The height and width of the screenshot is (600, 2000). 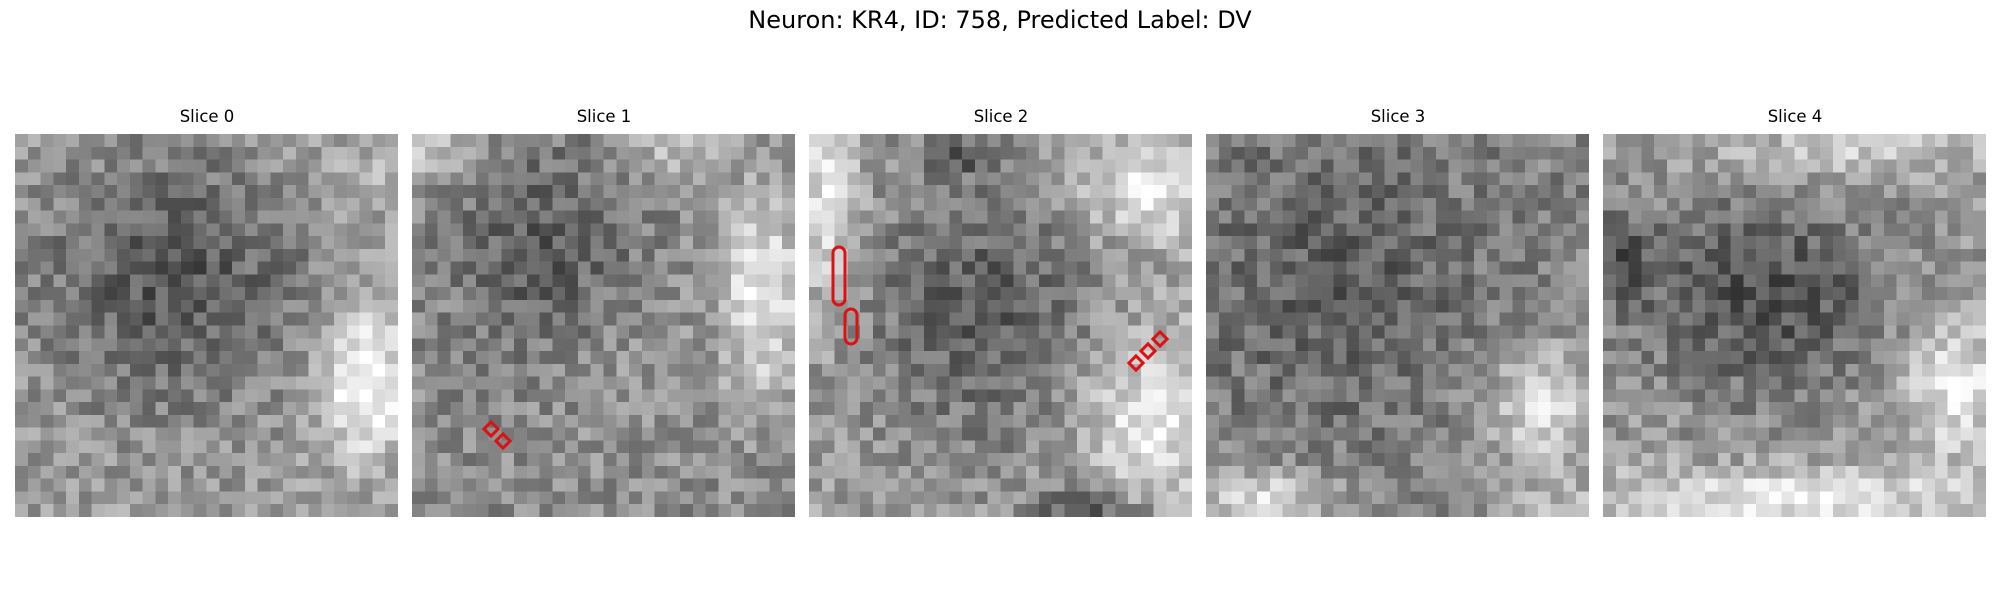 I want to click on slice-2-annotations, so click(x=1000, y=309).